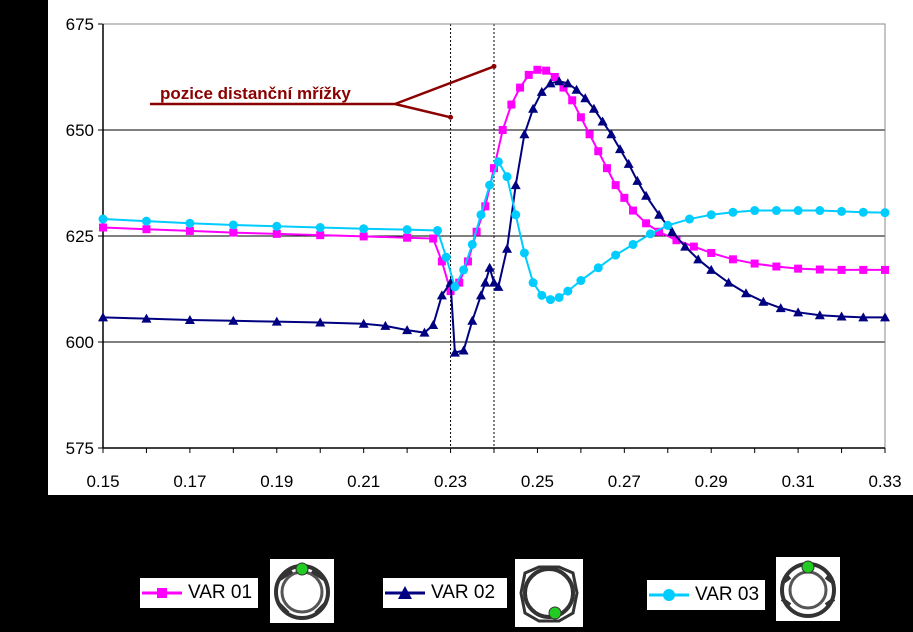 The height and width of the screenshot is (632, 913). What do you see at coordinates (798, 481) in the screenshot?
I see `x-tick-label: 0.31` at bounding box center [798, 481].